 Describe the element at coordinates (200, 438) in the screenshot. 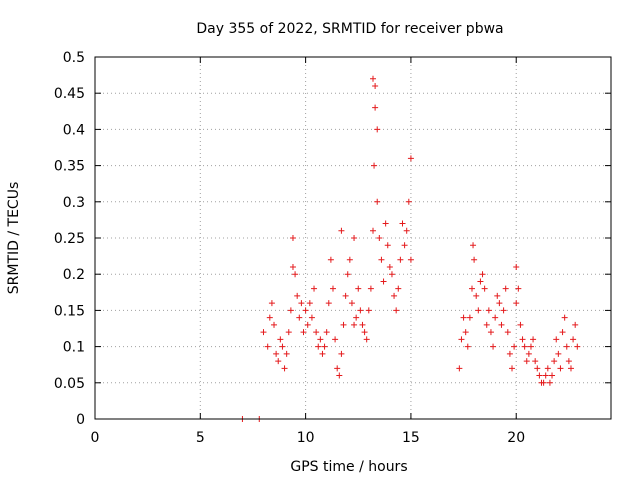

I see `x-tick-label: 5` at that location.